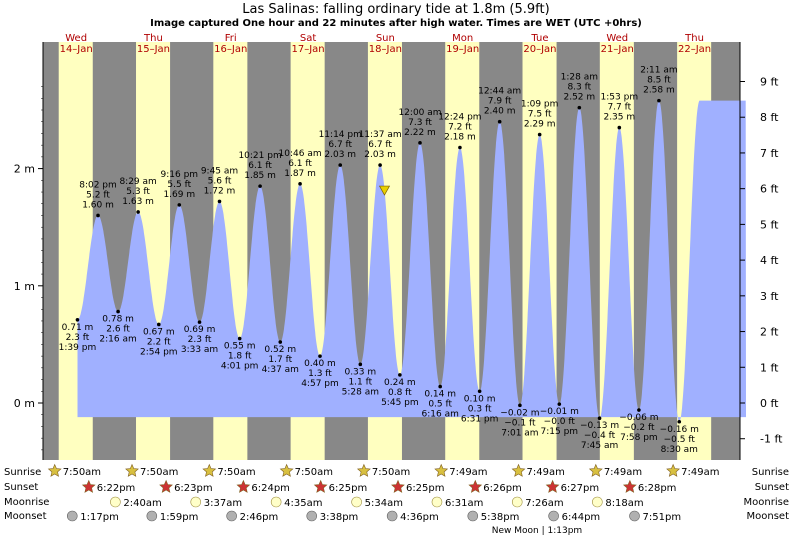 This screenshot has height=538, width=793. I want to click on extreme-meters: 0.10 m, so click(480, 399).